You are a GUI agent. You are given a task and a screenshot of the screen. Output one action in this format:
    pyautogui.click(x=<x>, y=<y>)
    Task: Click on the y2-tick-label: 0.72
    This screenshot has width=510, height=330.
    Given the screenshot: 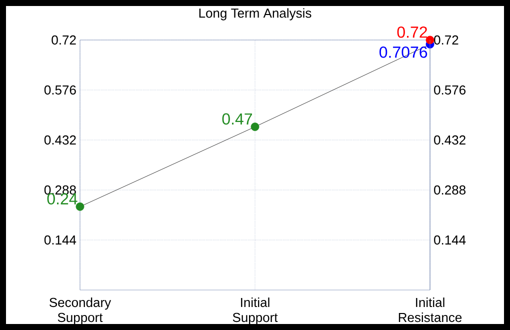 What is the action you would take?
    pyautogui.click(x=446, y=40)
    